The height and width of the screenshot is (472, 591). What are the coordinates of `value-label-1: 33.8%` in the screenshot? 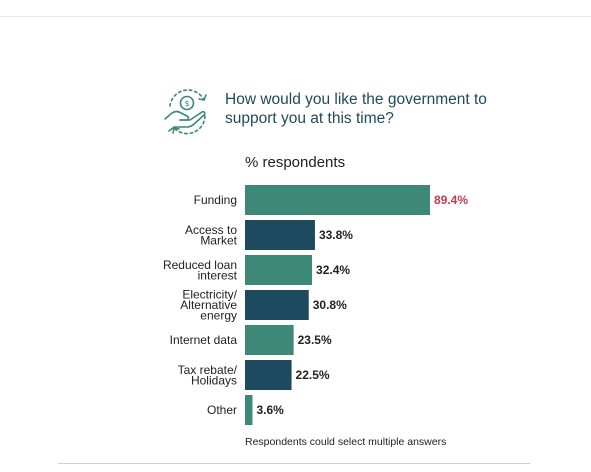 It's located at (336, 235).